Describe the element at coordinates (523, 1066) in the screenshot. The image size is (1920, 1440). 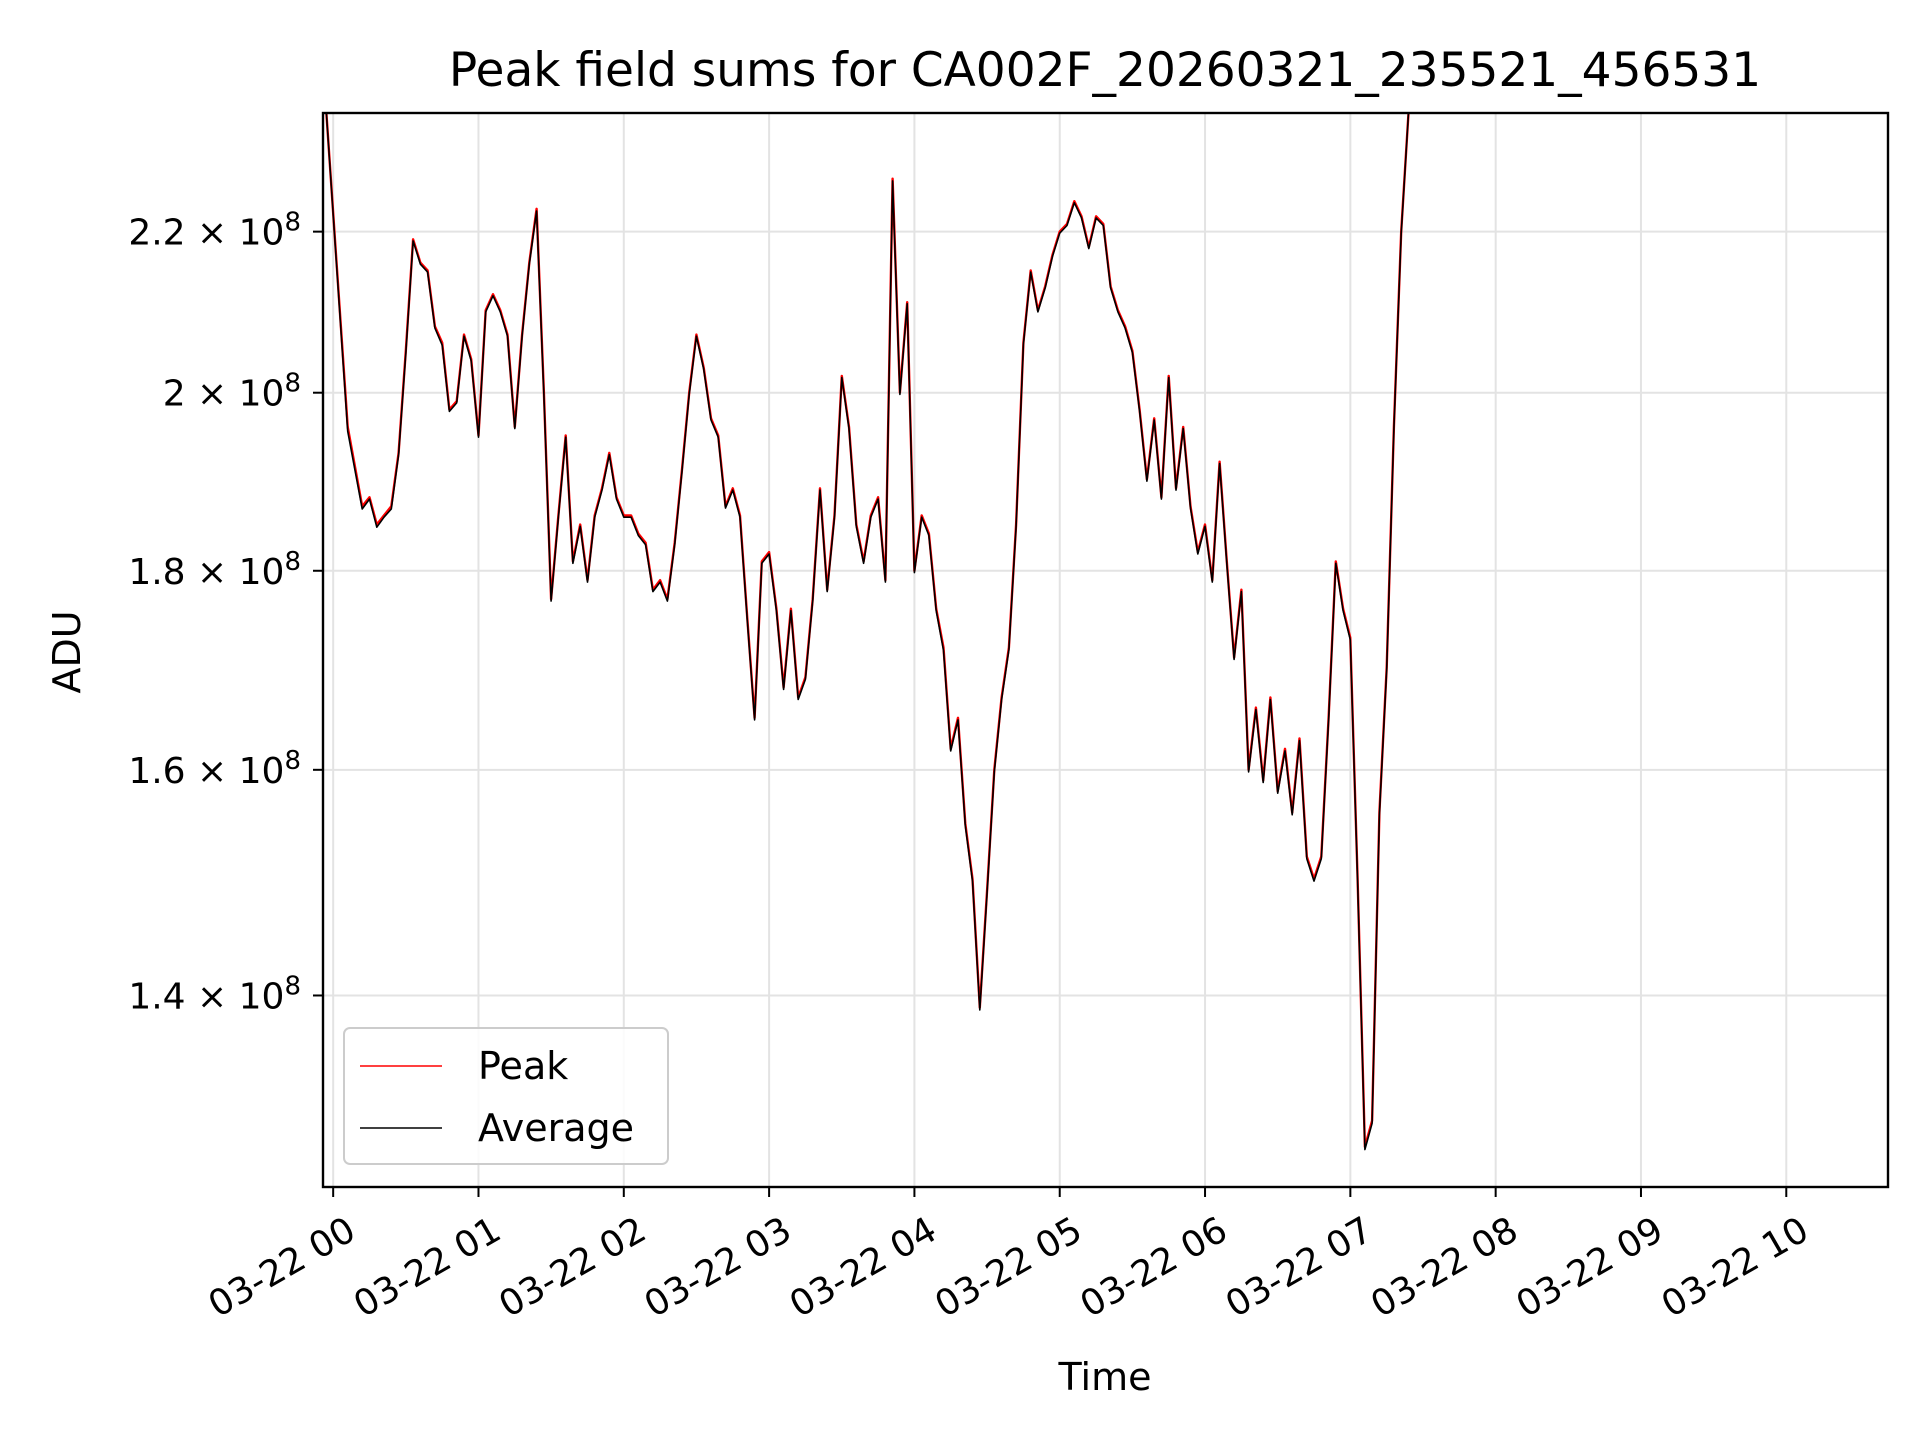
I see `legend-label-peak: Peak` at that location.